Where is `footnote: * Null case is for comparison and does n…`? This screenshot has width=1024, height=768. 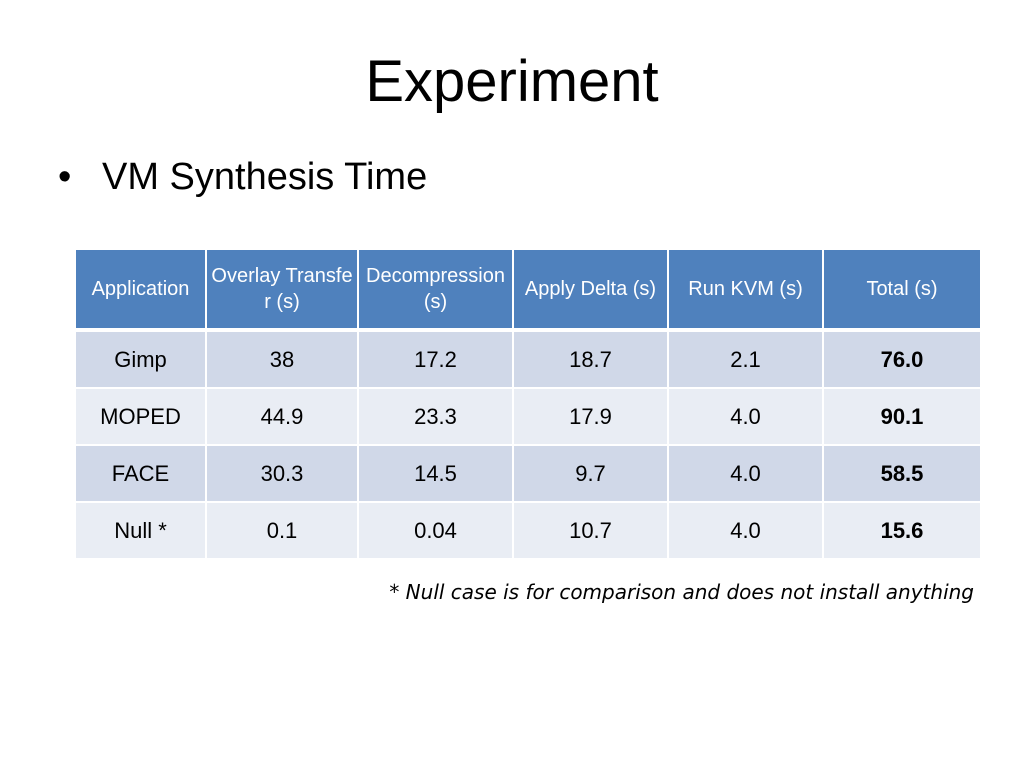 footnote: * Null case is for comparison and does n… is located at coordinates (681, 592).